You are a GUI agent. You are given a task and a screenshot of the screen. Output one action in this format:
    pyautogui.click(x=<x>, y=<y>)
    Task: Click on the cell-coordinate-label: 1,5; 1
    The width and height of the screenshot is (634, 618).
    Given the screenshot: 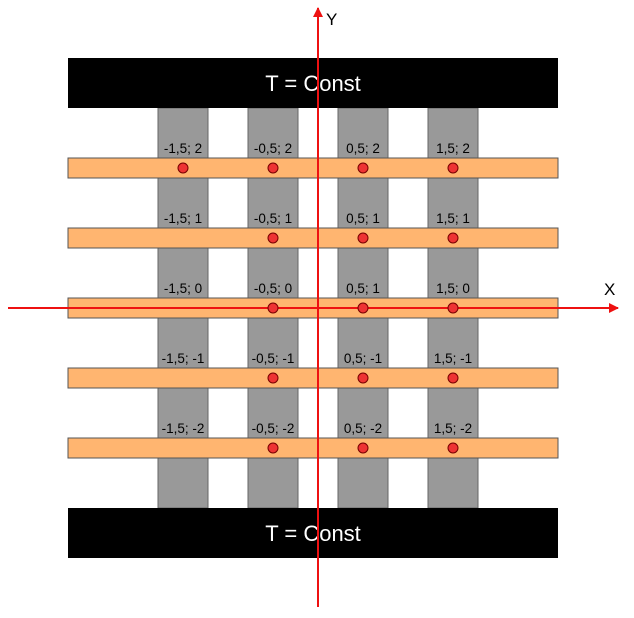 What is the action you would take?
    pyautogui.click(x=453, y=218)
    